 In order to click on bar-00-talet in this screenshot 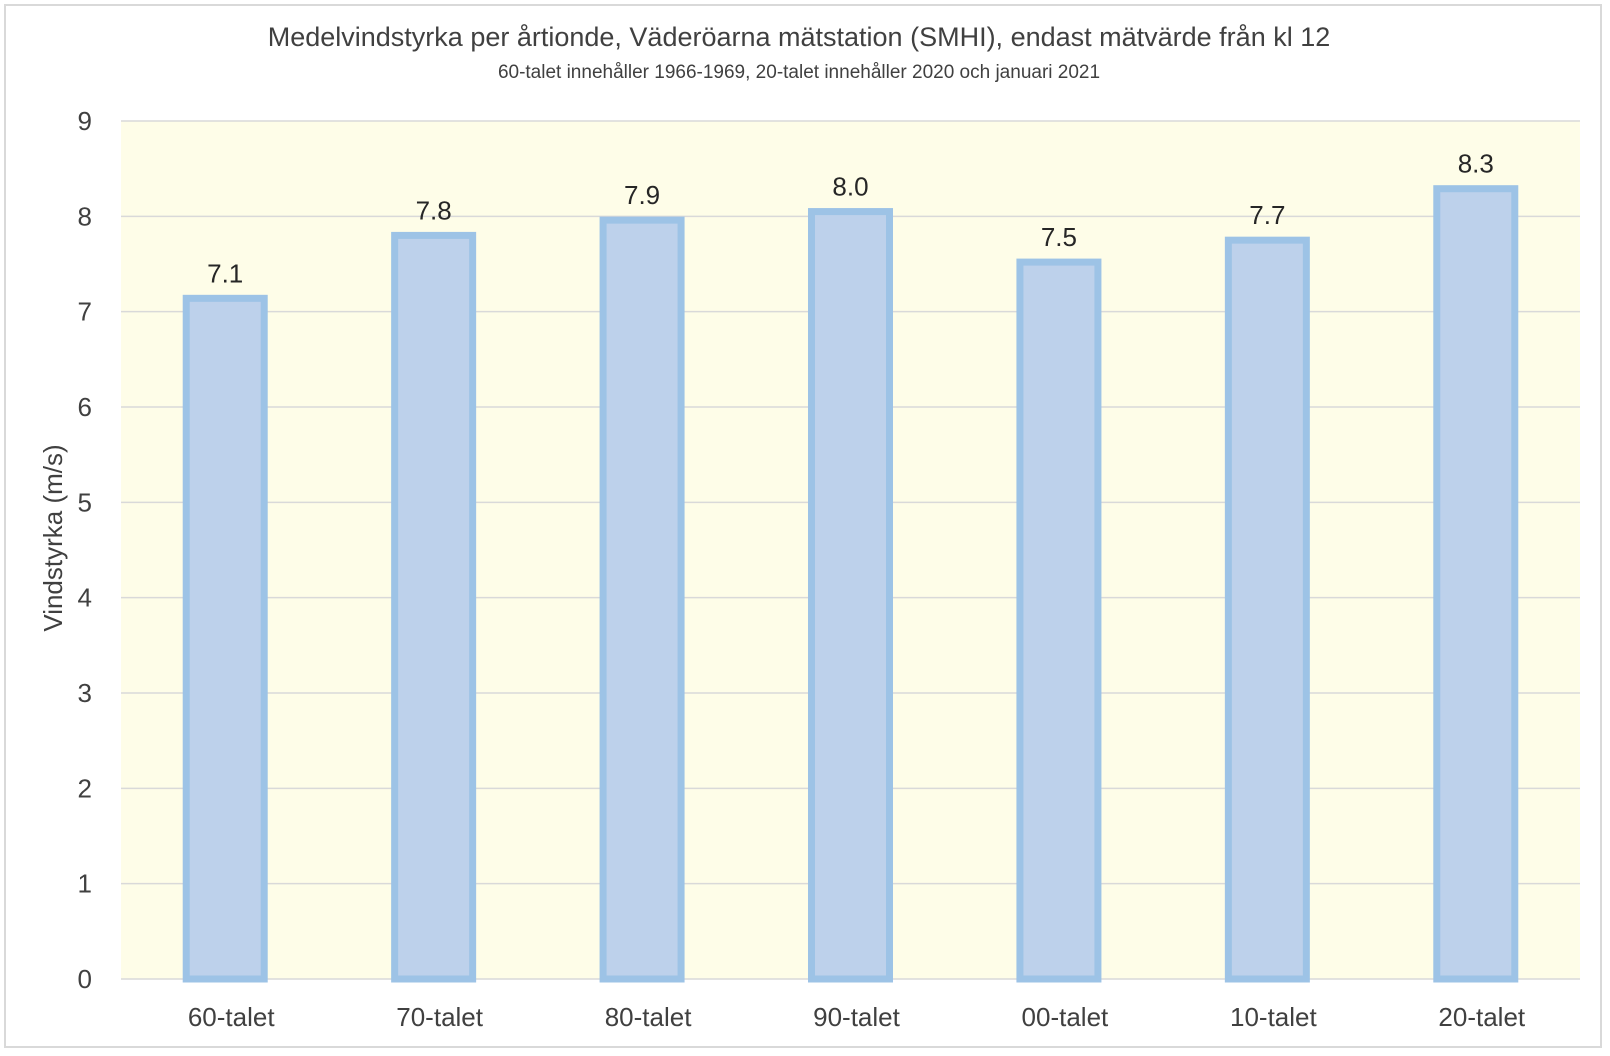, I will do `click(1059, 620)`.